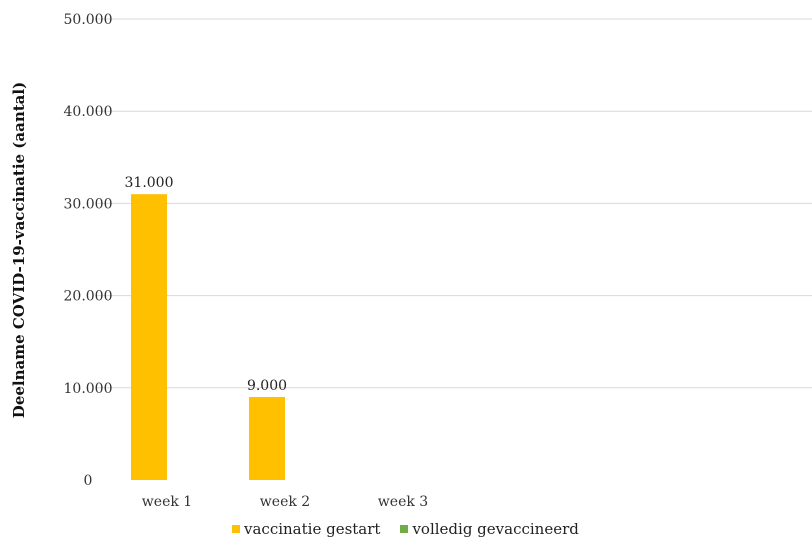 This screenshot has height=541, width=812. I want to click on x-tick-label: week 1, so click(167, 502).